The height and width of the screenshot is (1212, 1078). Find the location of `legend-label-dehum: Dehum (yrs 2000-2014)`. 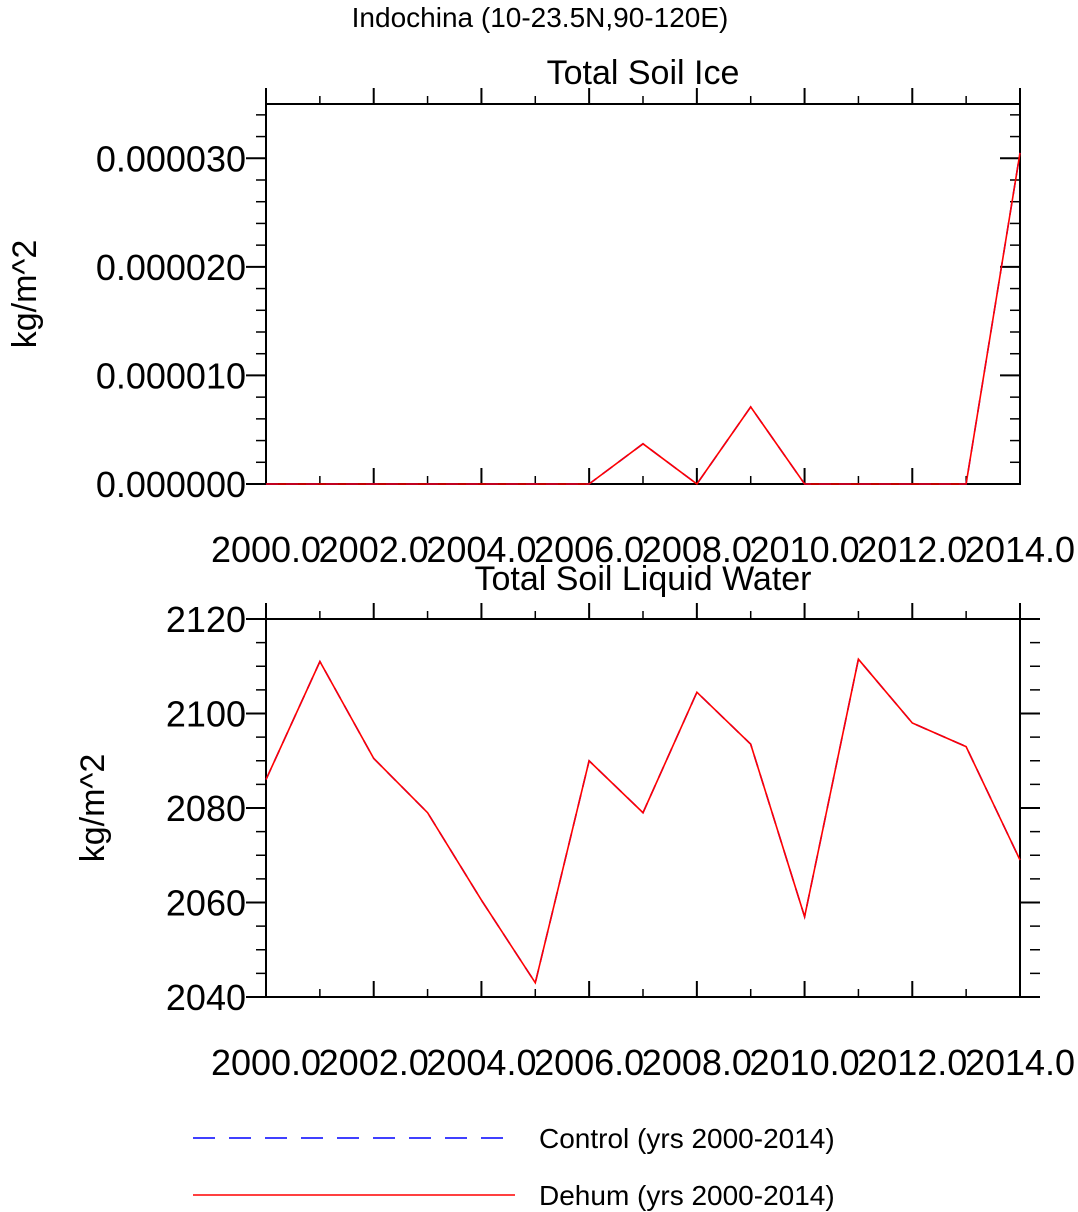

legend-label-dehum: Dehum (yrs 2000-2014) is located at coordinates (687, 1195).